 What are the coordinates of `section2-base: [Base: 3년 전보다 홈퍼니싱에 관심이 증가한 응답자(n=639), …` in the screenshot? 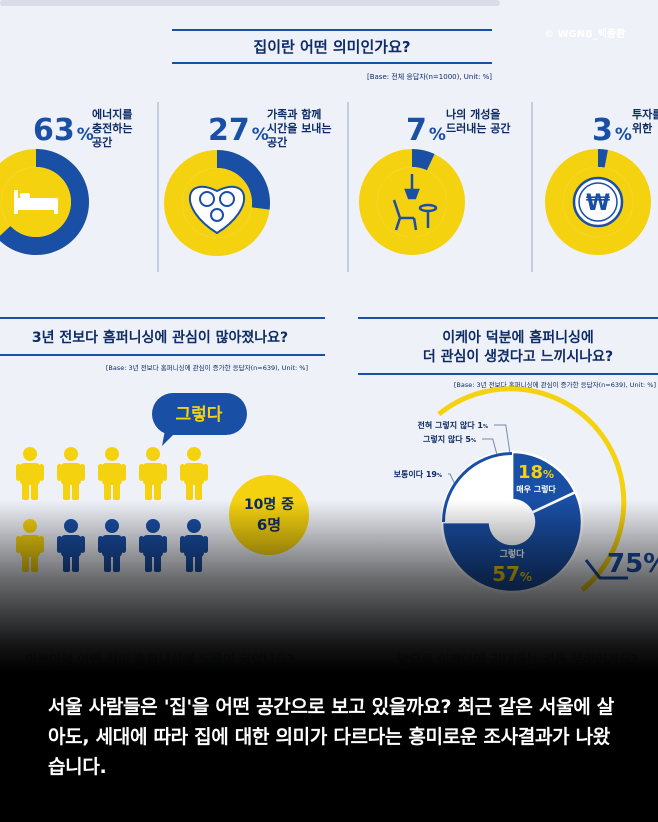 It's located at (207, 367).